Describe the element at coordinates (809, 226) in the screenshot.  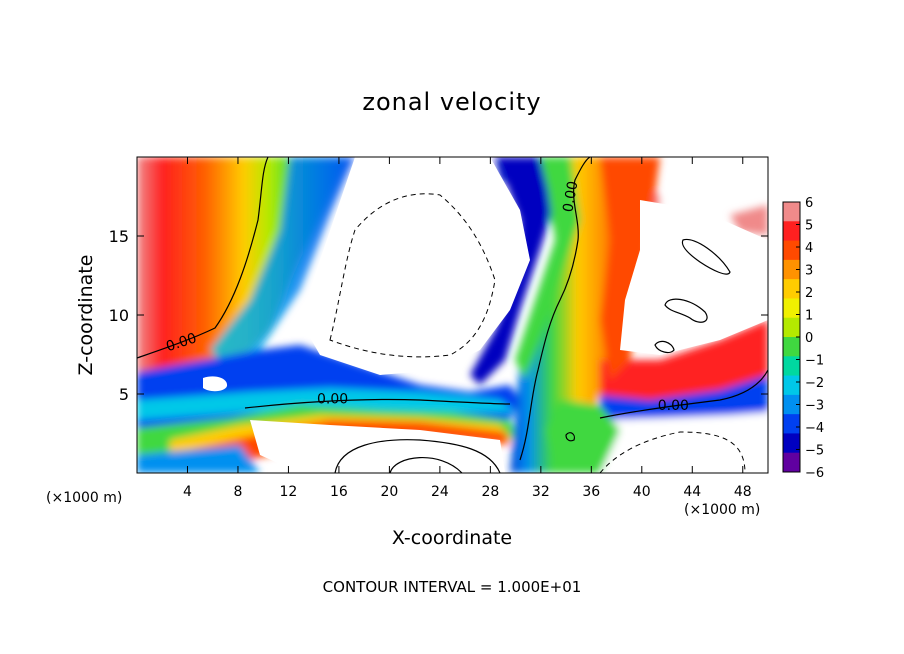
I see `colorbar-tick-label: 5` at that location.